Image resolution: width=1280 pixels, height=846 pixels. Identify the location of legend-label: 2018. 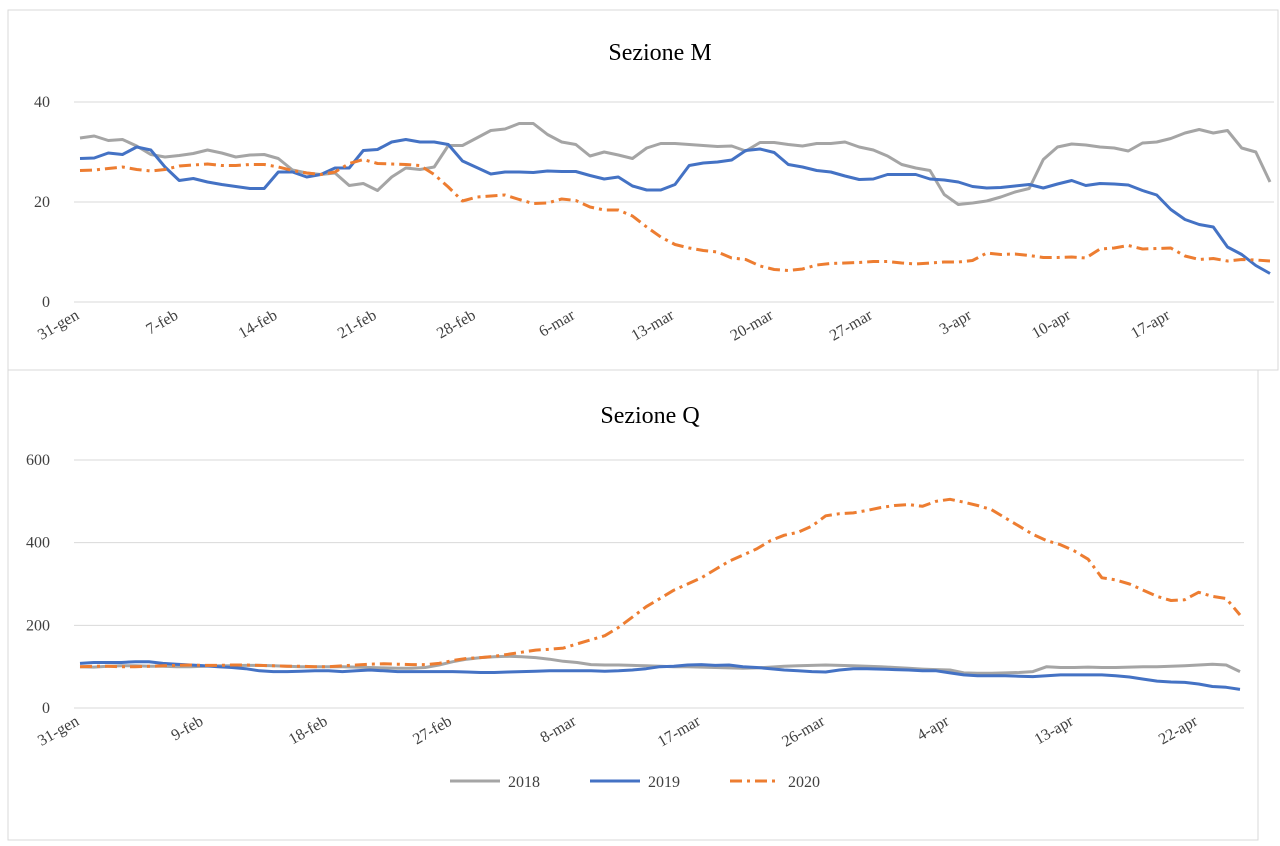
(524, 782).